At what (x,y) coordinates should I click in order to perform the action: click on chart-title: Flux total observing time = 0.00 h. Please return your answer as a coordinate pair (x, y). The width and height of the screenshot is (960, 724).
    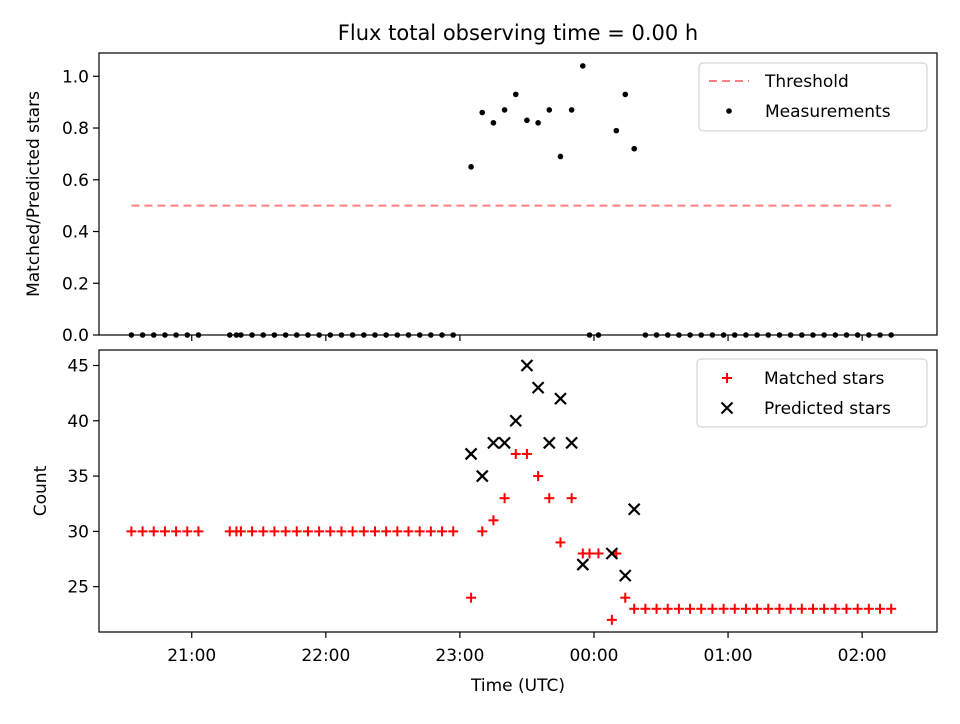
    Looking at the image, I should click on (518, 33).